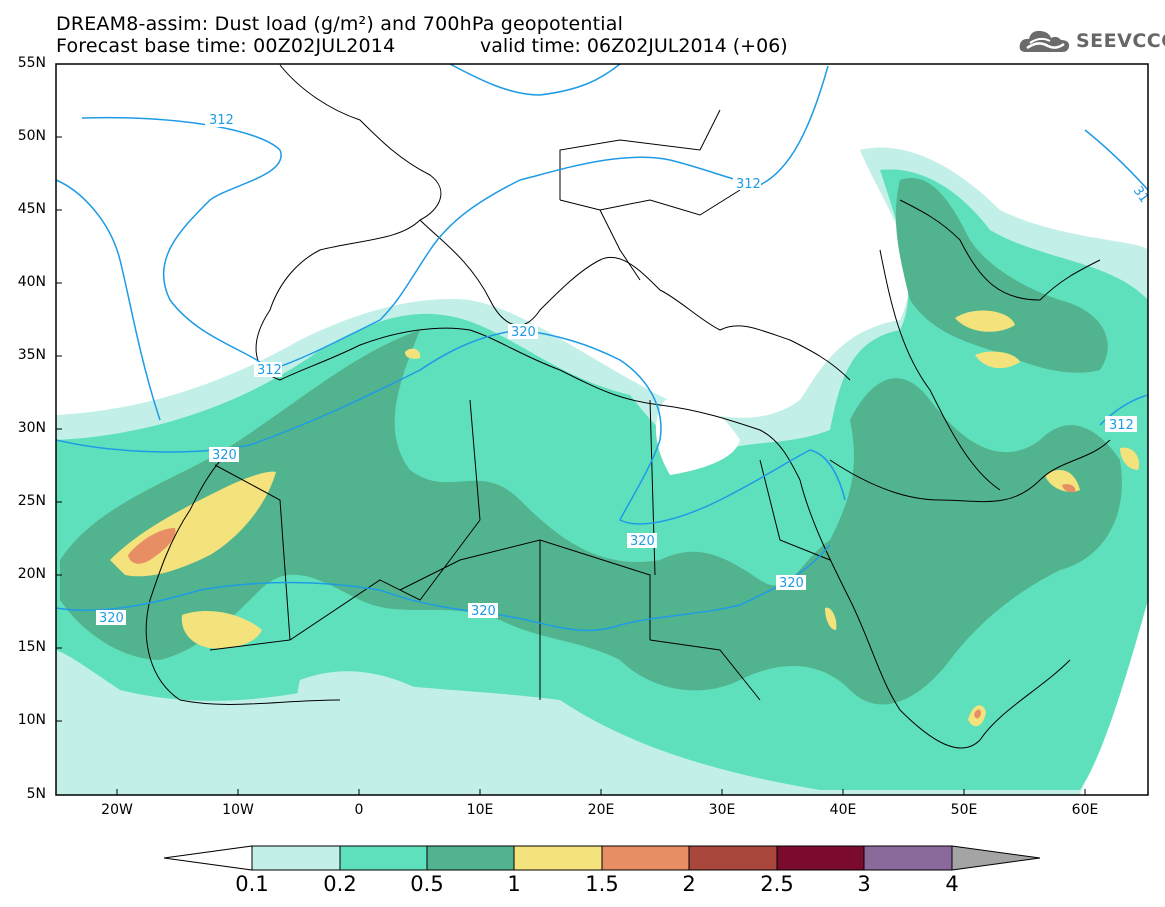  I want to click on forecast-base-time: Forecast base time: 00Z02JUL2014, so click(226, 46).